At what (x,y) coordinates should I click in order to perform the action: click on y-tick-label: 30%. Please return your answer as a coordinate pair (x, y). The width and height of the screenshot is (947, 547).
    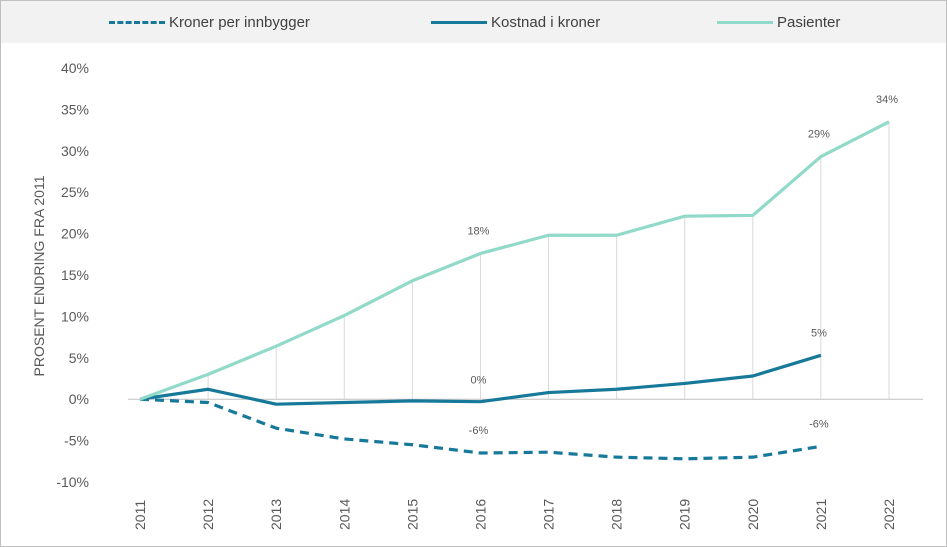
    Looking at the image, I should click on (75, 151).